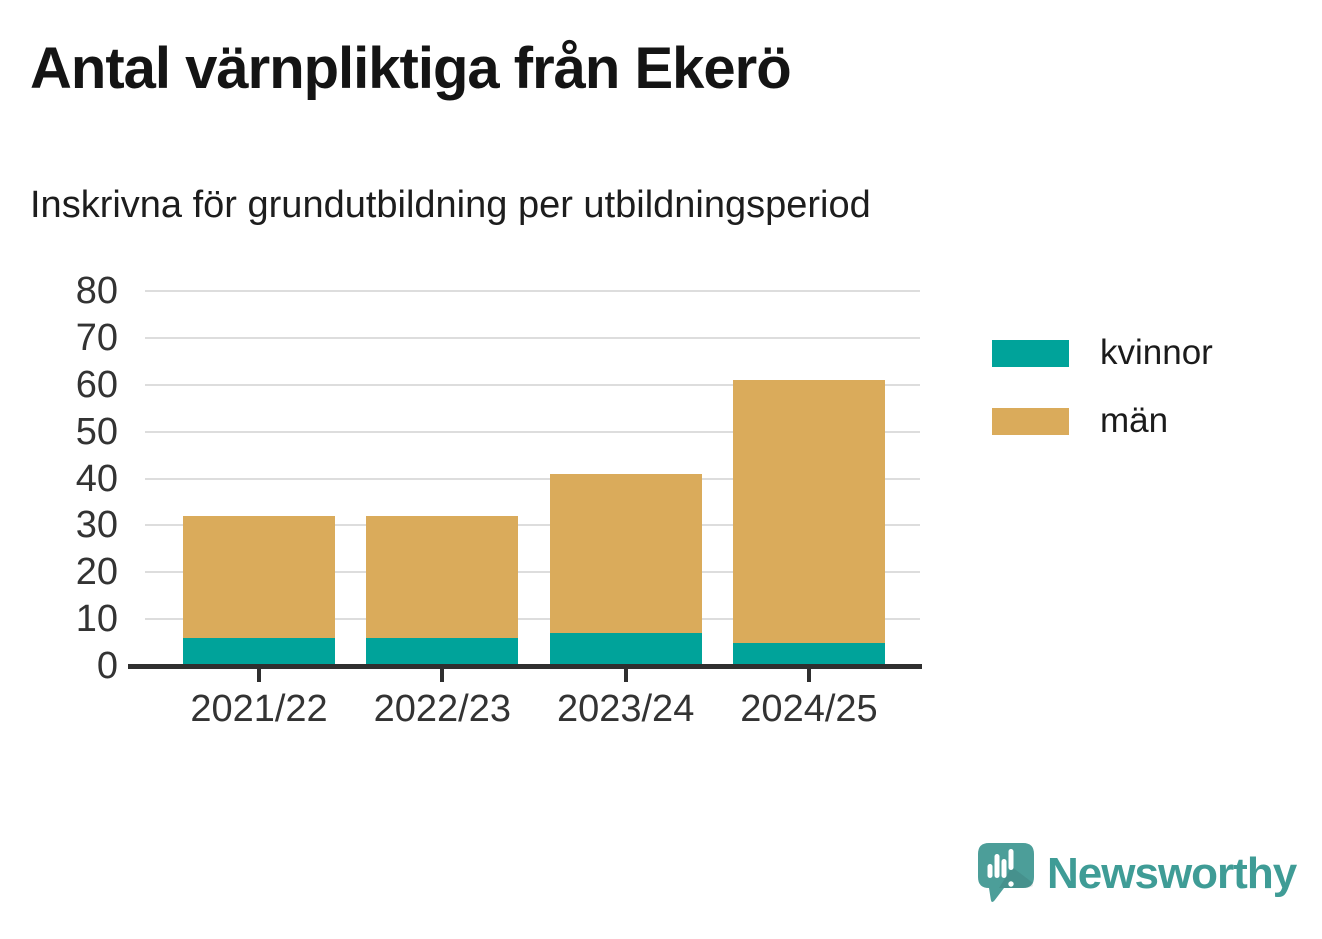 The width and height of the screenshot is (1322, 939). I want to click on y-axis-tick-label-70: 70, so click(96, 337).